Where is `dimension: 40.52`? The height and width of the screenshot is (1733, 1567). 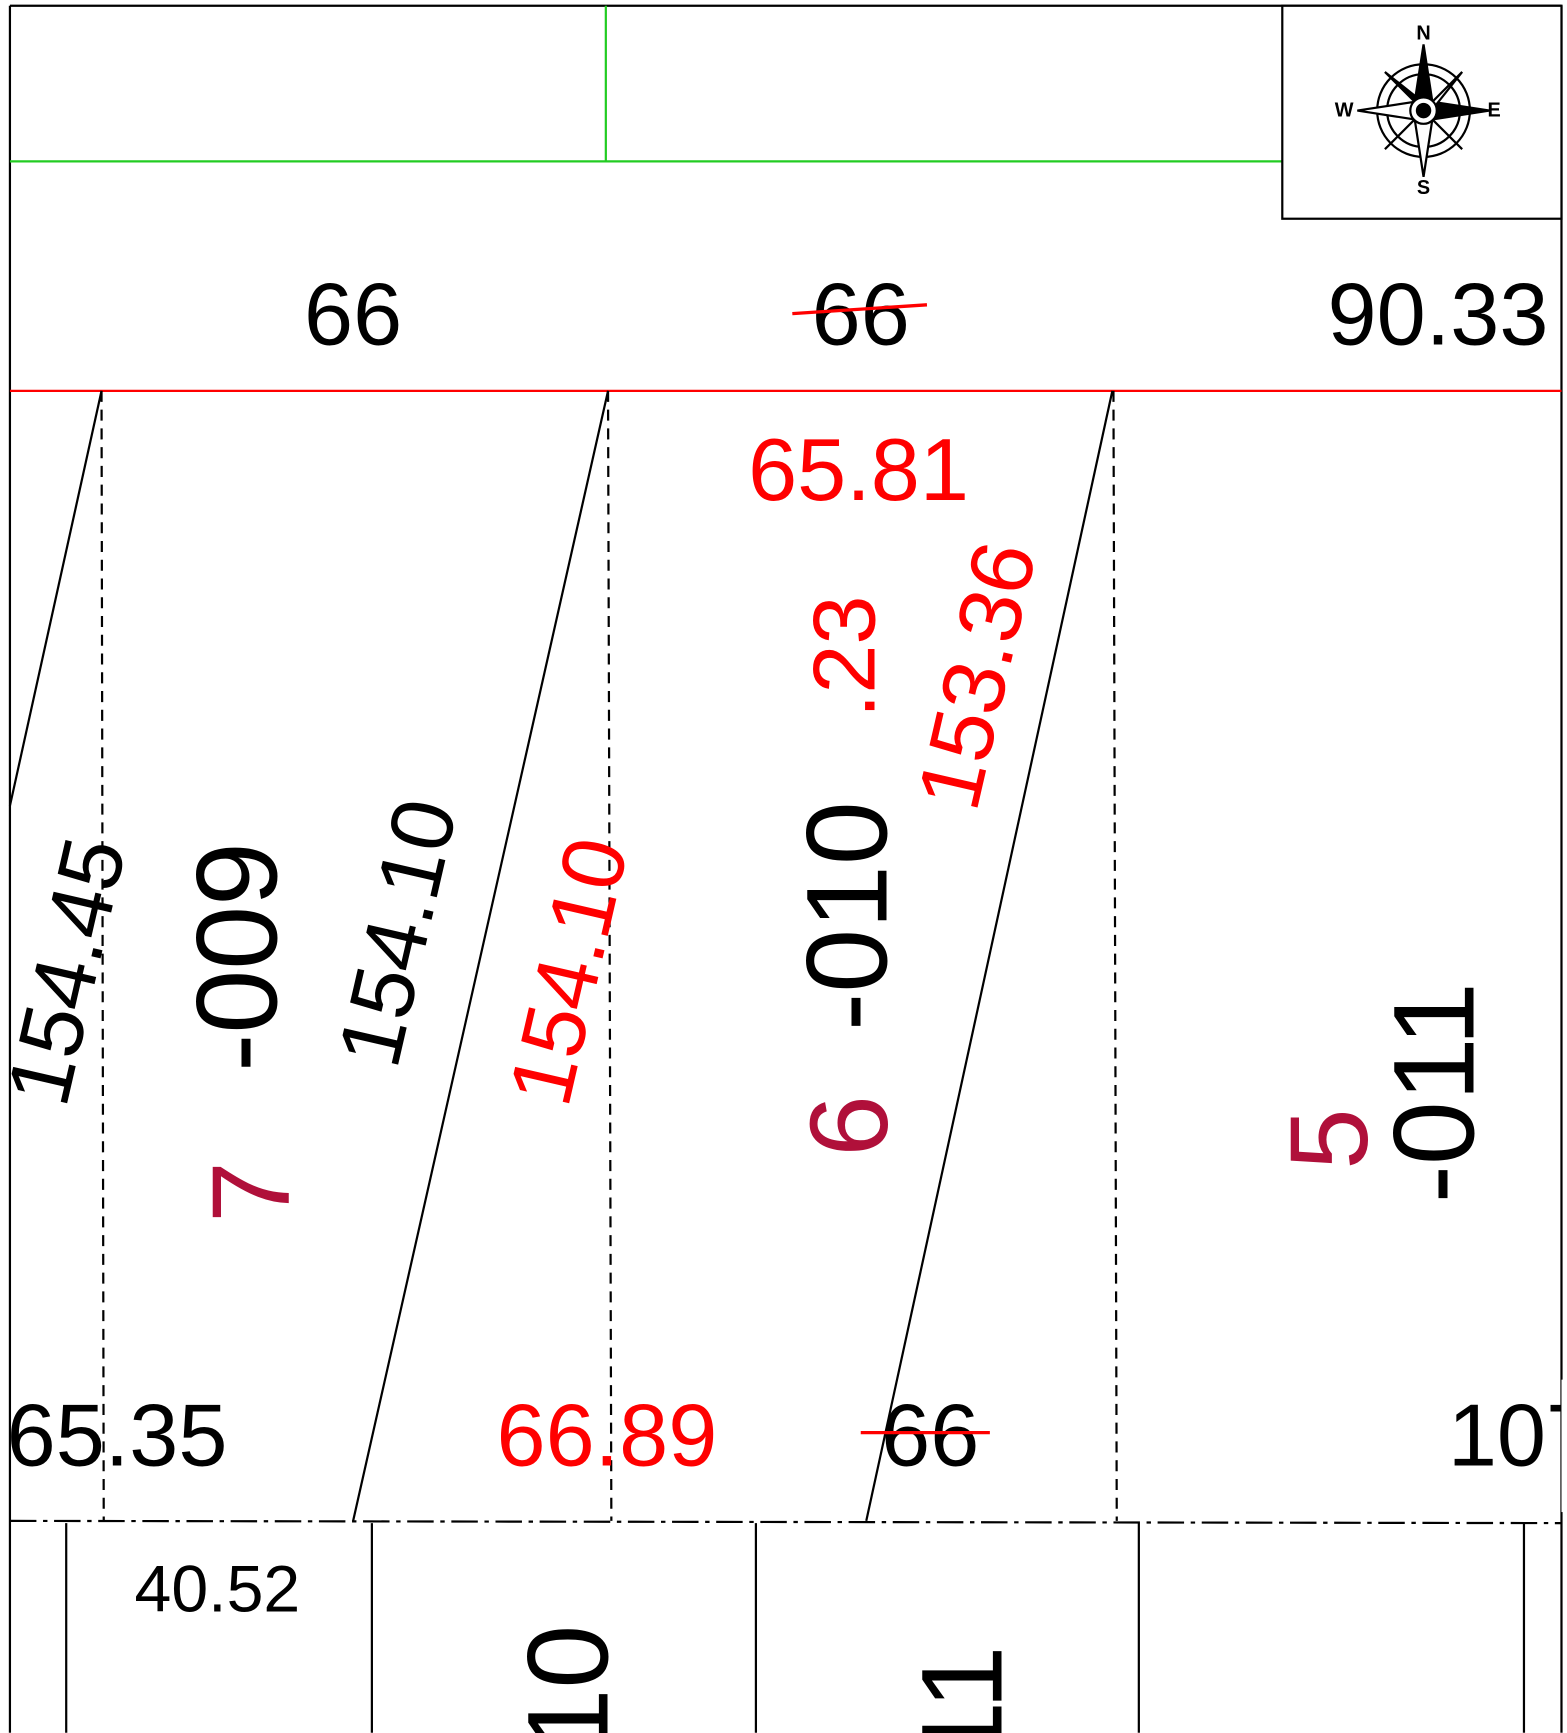
dimension: 40.52 is located at coordinates (218, 1589).